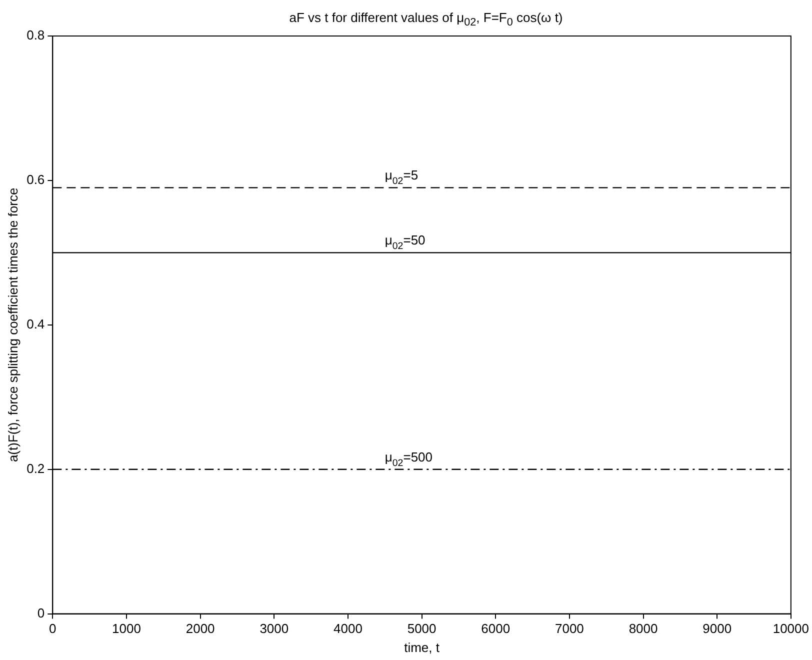 The height and width of the screenshot is (660, 812). What do you see at coordinates (35, 324) in the screenshot?
I see `y-tick-label: 0.4` at bounding box center [35, 324].